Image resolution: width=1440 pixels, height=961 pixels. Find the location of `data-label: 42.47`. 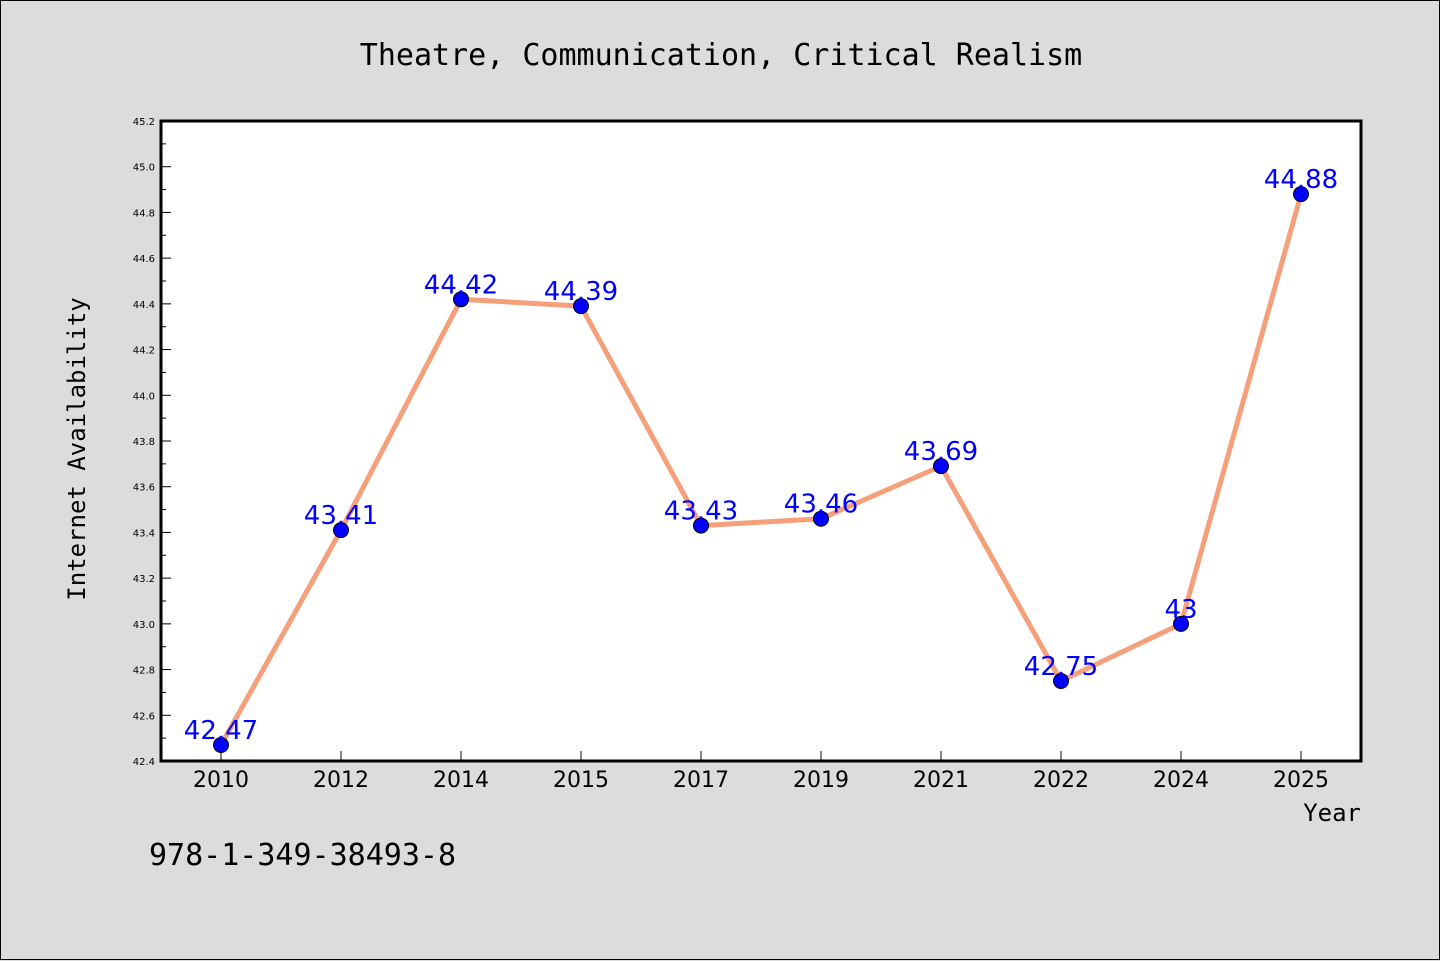

data-label: 42.47 is located at coordinates (221, 731).